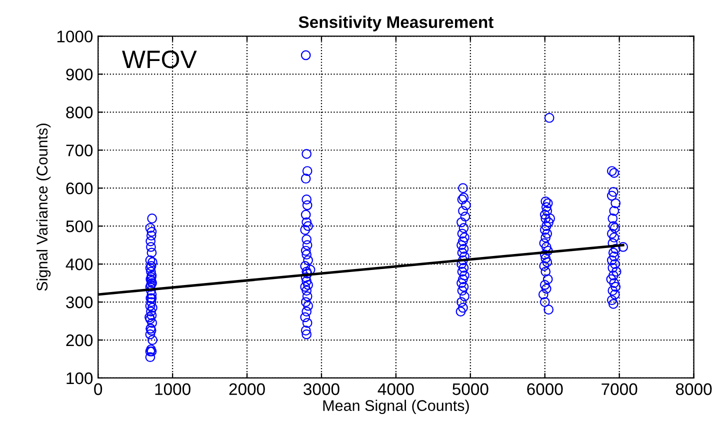 This screenshot has width=716, height=431. What do you see at coordinates (79, 302) in the screenshot?
I see `y-tick-label: 300` at bounding box center [79, 302].